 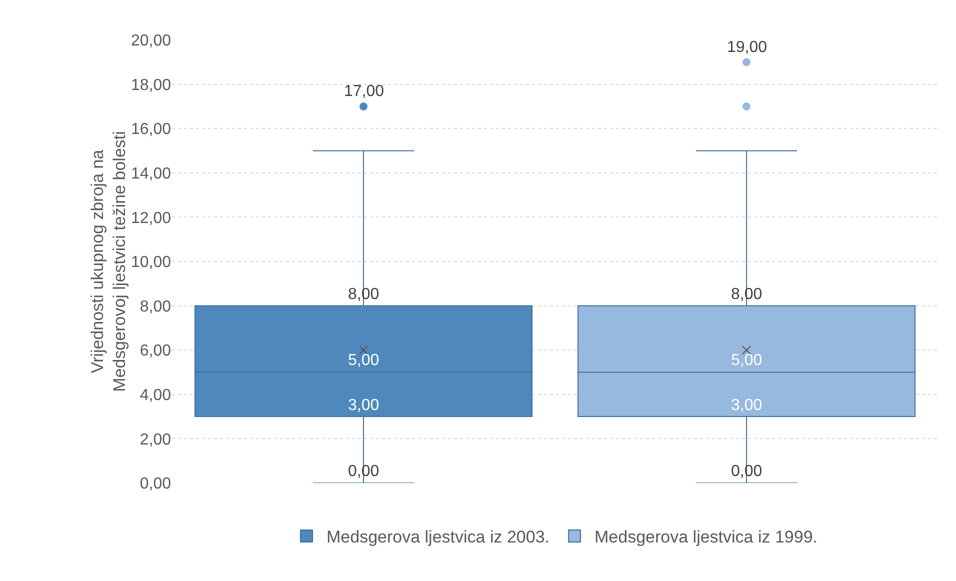 I want to click on y-tick-label: 10,00, so click(x=151, y=263).